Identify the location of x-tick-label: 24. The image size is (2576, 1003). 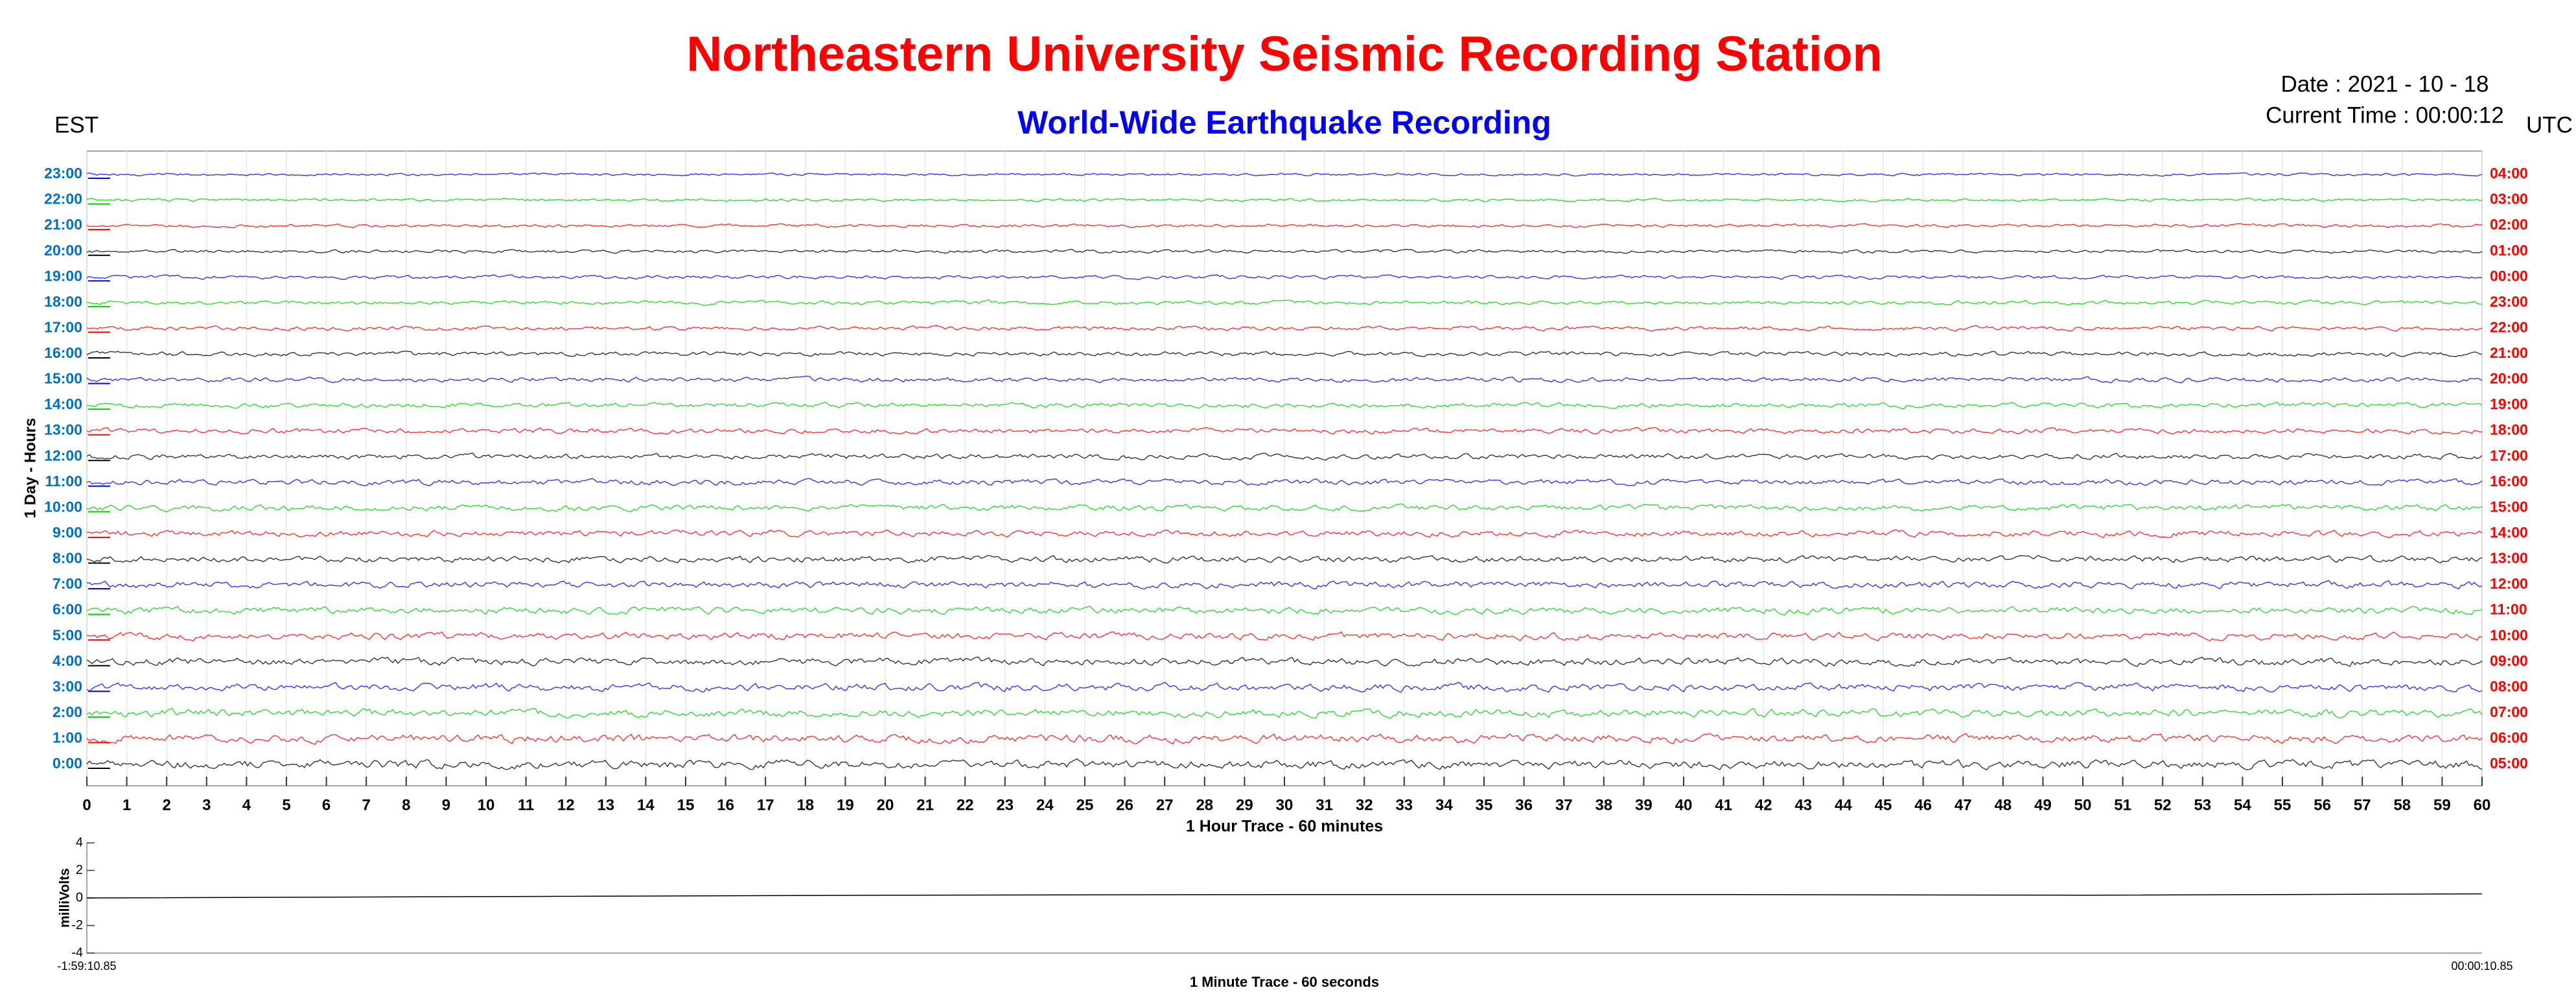
(1045, 805).